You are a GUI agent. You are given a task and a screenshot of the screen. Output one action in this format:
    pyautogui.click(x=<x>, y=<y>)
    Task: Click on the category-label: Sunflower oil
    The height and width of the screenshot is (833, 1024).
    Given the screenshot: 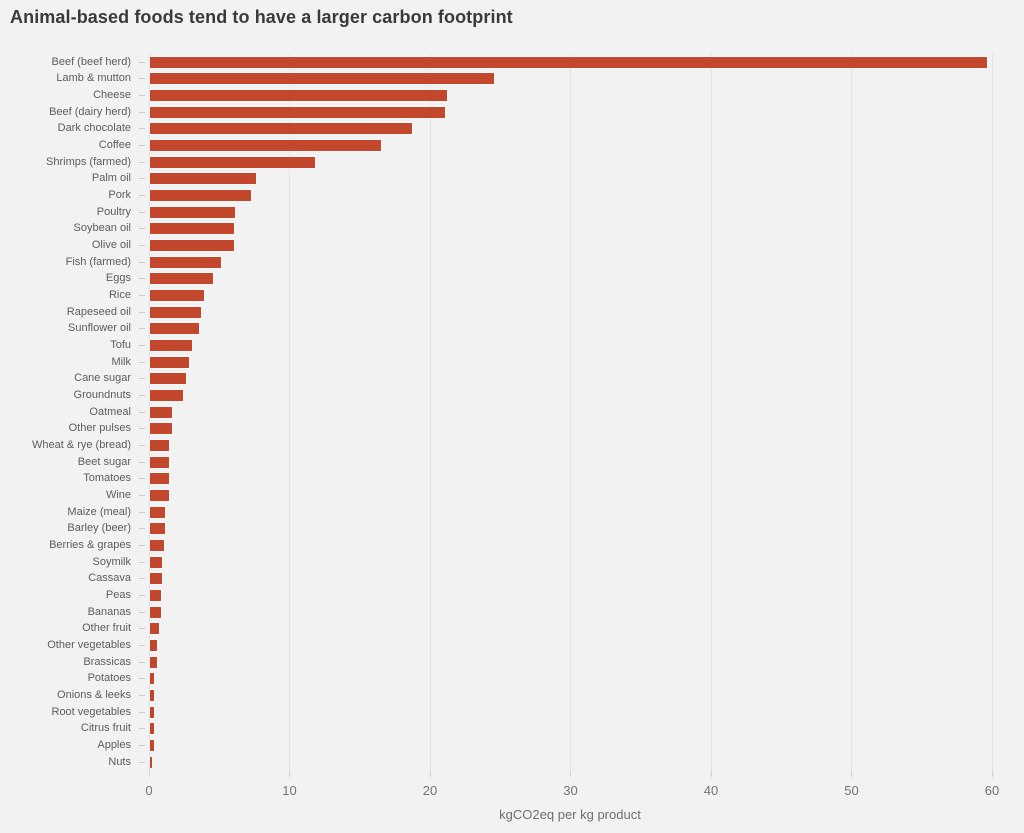 What is the action you would take?
    pyautogui.click(x=99, y=328)
    